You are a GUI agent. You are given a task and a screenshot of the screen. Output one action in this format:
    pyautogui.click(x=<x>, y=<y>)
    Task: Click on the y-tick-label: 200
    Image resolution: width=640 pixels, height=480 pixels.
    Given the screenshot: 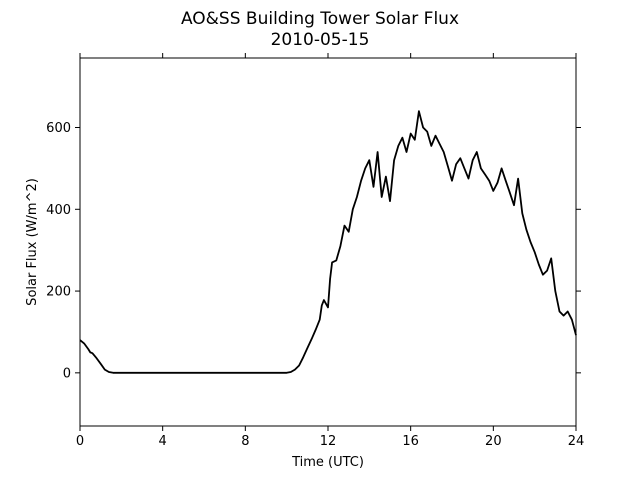 What is the action you would take?
    pyautogui.click(x=58, y=292)
    